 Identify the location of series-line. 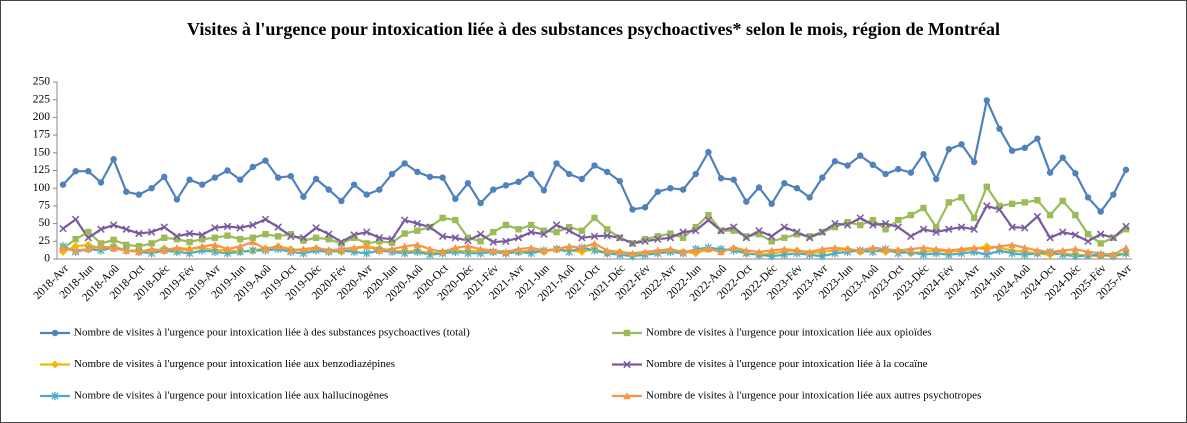
(594, 224).